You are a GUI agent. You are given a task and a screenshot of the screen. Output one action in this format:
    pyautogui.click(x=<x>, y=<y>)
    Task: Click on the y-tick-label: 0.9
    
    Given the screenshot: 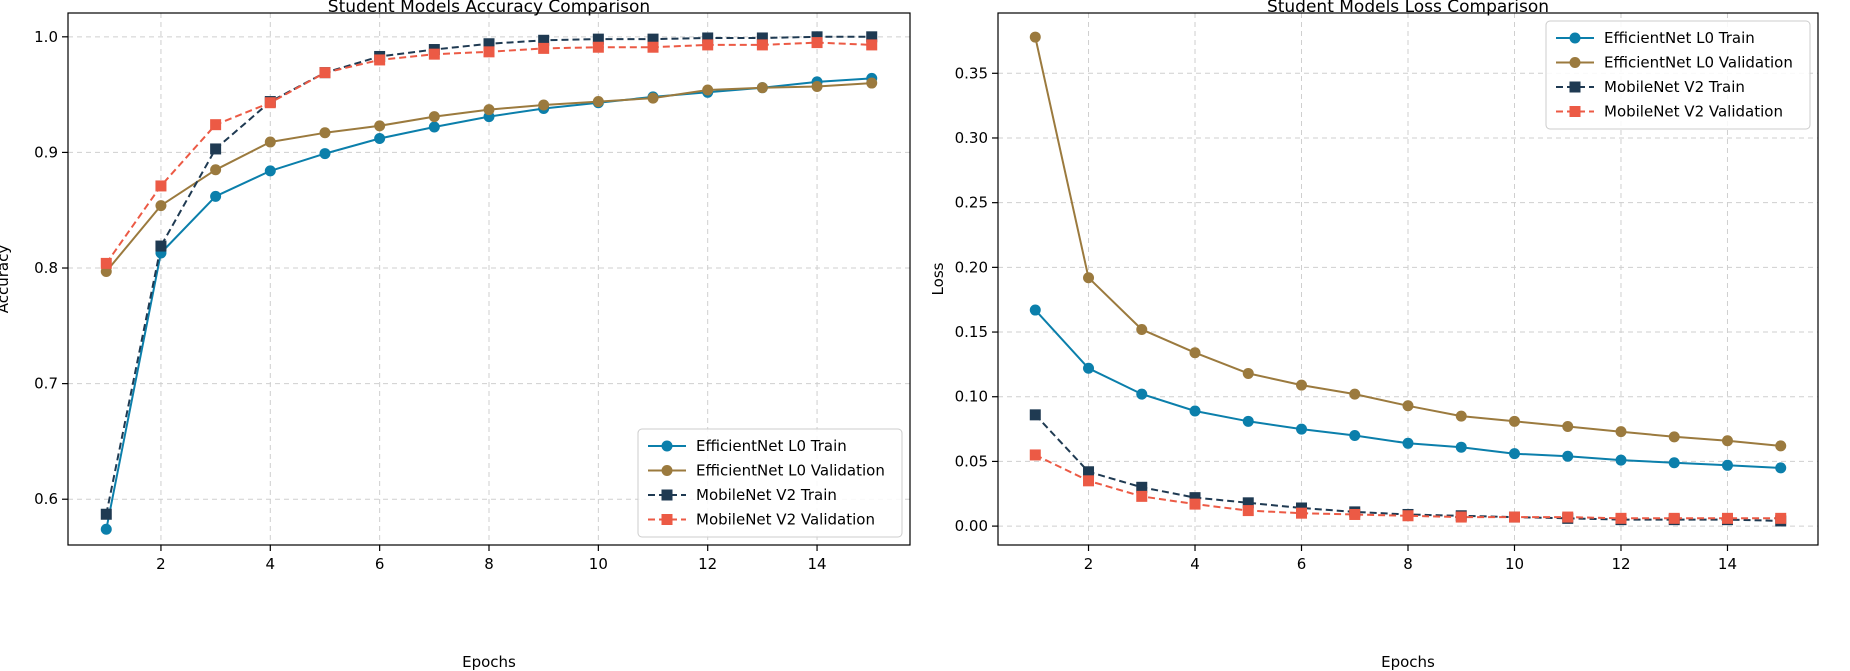 What is the action you would take?
    pyautogui.click(x=46, y=152)
    